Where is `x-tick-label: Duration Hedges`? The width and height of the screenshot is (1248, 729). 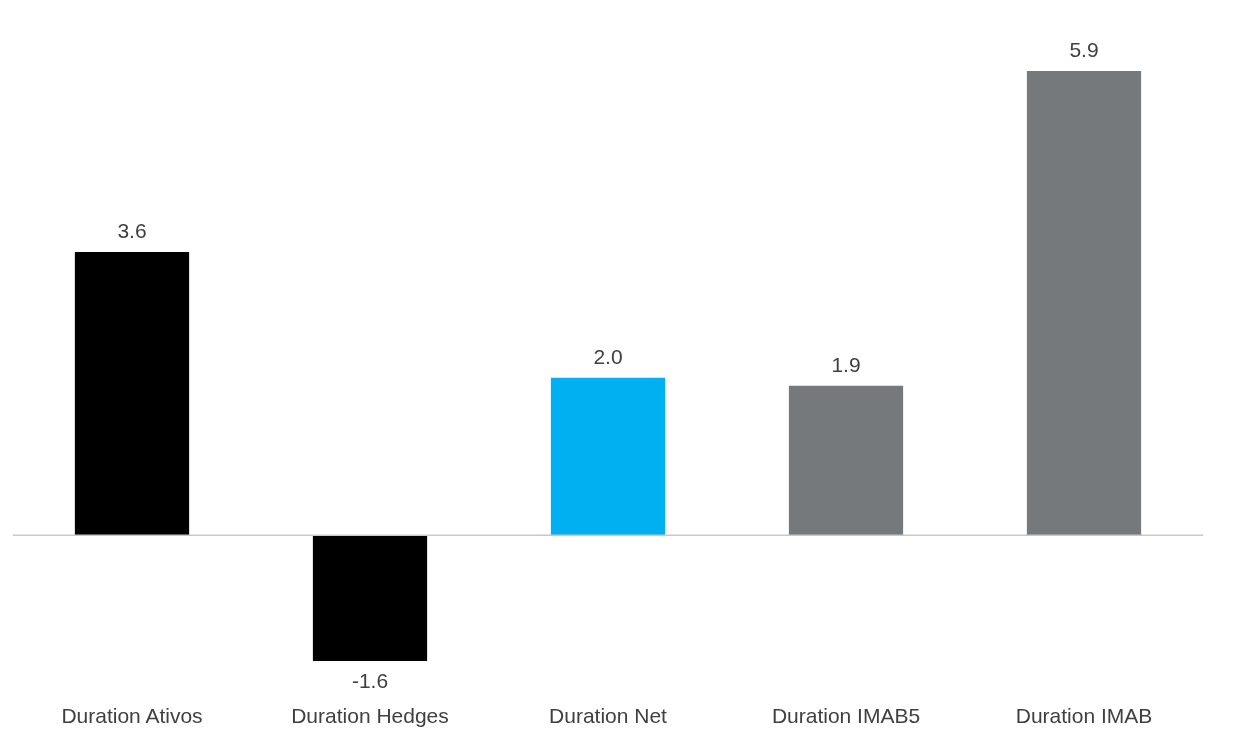 x-tick-label: Duration Hedges is located at coordinates (370, 715).